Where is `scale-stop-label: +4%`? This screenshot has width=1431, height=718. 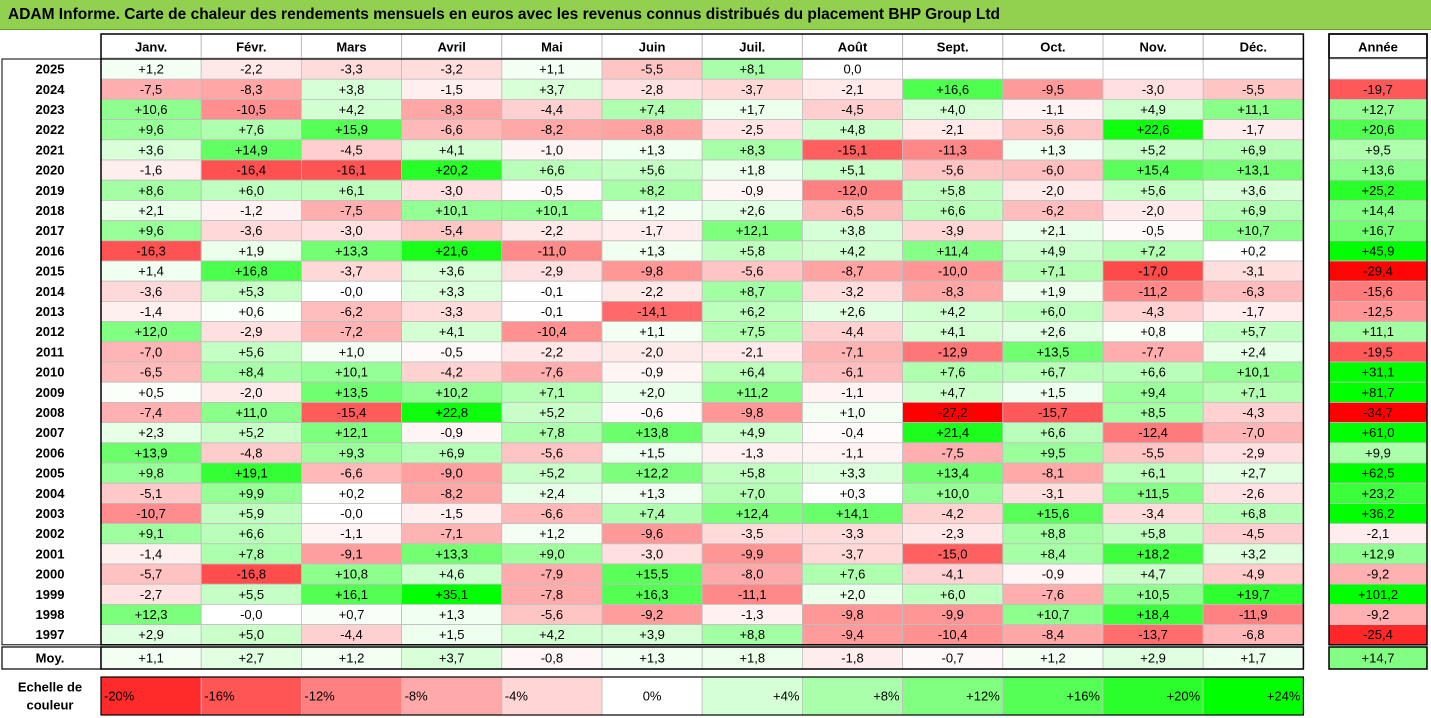 scale-stop-label: +4% is located at coordinates (786, 696).